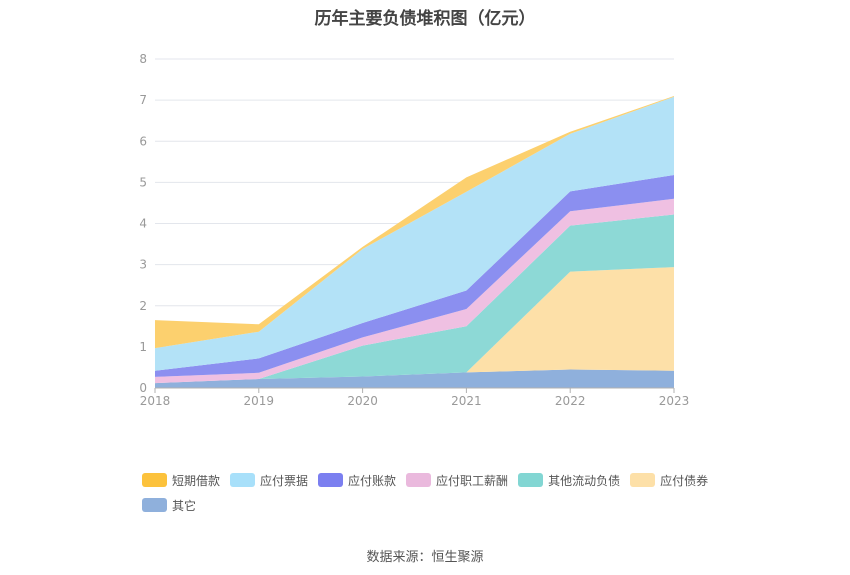  What do you see at coordinates (472, 480) in the screenshot?
I see `legend-label: 应付职工薪酬` at bounding box center [472, 480].